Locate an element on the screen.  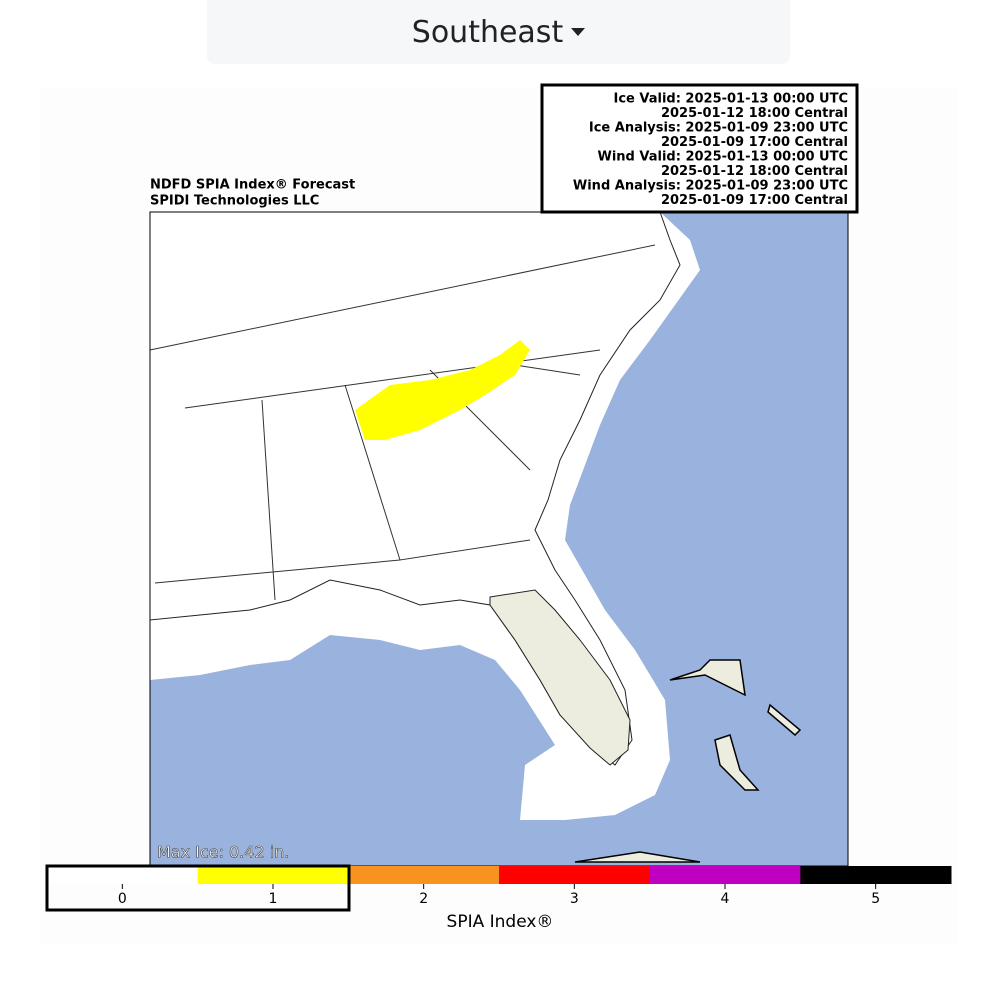
florida is located at coordinates (560, 677).